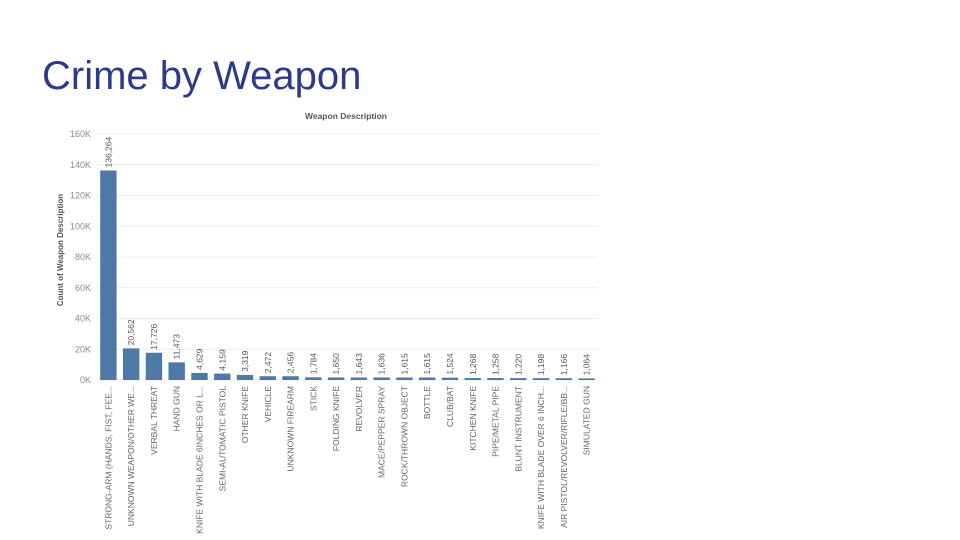 The height and width of the screenshot is (540, 960). I want to click on value-label: 3,319, so click(245, 361).